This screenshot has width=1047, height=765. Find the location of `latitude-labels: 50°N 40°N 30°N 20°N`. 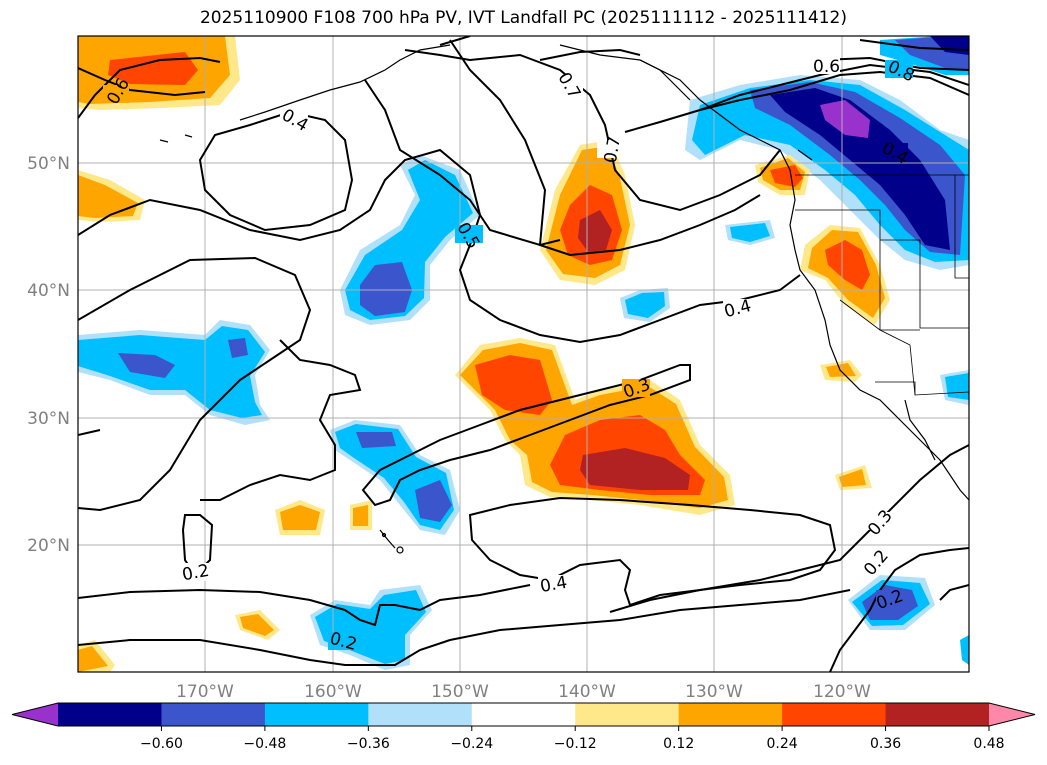

latitude-labels: 50°N 40°N 30°N 20°N is located at coordinates (48, 355).